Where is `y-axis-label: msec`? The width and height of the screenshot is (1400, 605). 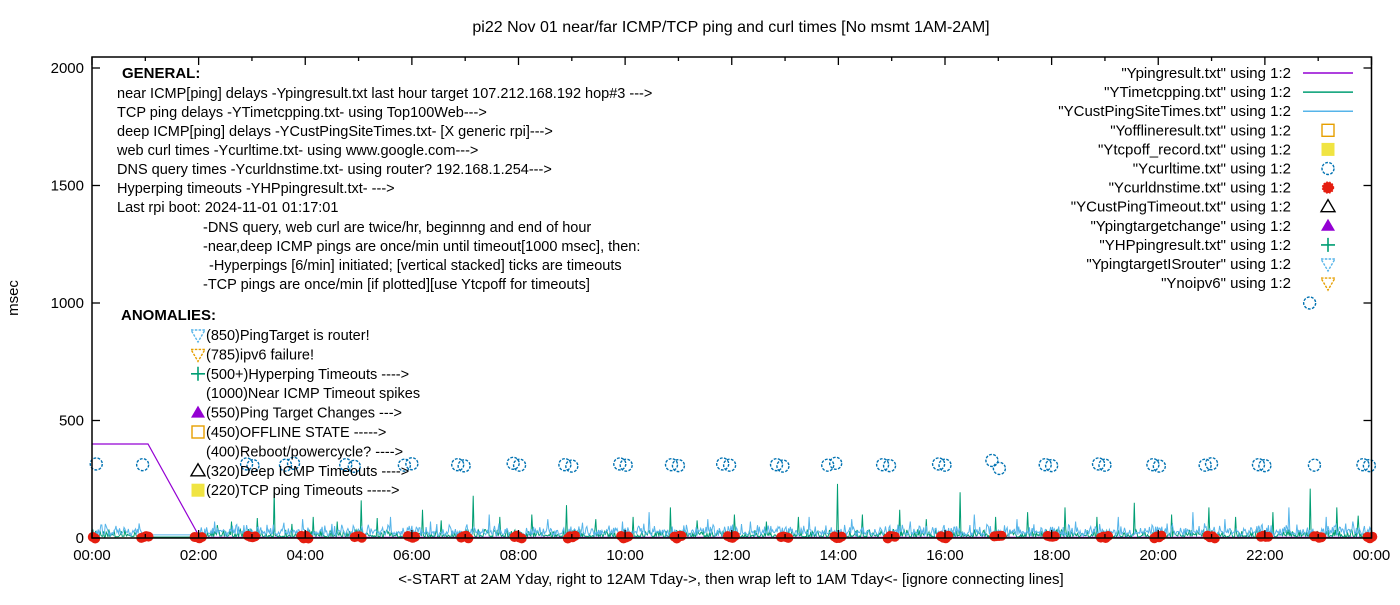 y-axis-label: msec is located at coordinates (13, 298).